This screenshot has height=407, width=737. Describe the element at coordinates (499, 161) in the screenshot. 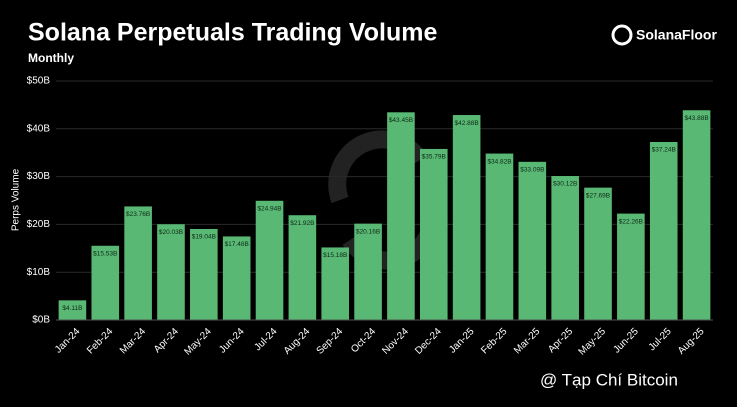

I see `value-label: $34.82B` at that location.